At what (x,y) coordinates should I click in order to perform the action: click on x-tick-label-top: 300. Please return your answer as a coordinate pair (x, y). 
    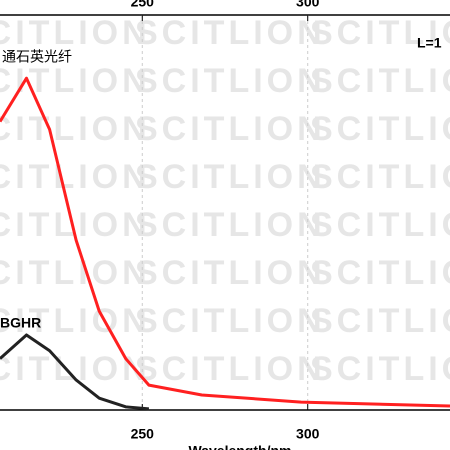
    Looking at the image, I should click on (308, 5).